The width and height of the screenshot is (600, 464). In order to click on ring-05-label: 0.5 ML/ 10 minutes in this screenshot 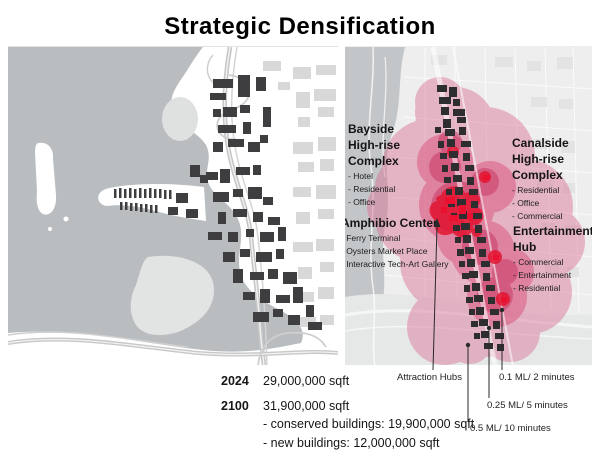, I will do `click(510, 428)`.